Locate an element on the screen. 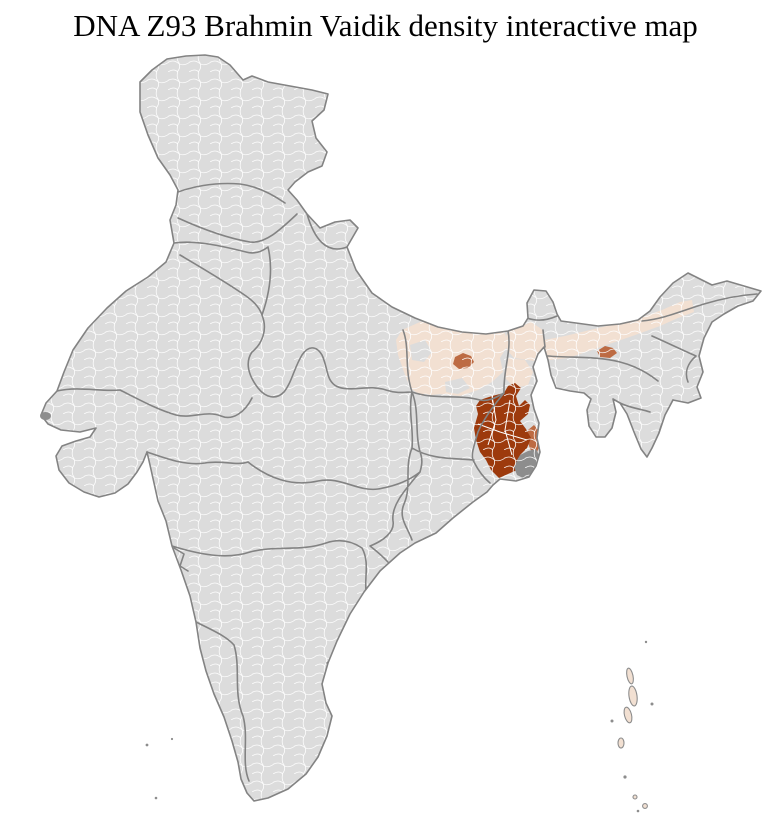  andaman-nicobar-islands is located at coordinates (632, 738).